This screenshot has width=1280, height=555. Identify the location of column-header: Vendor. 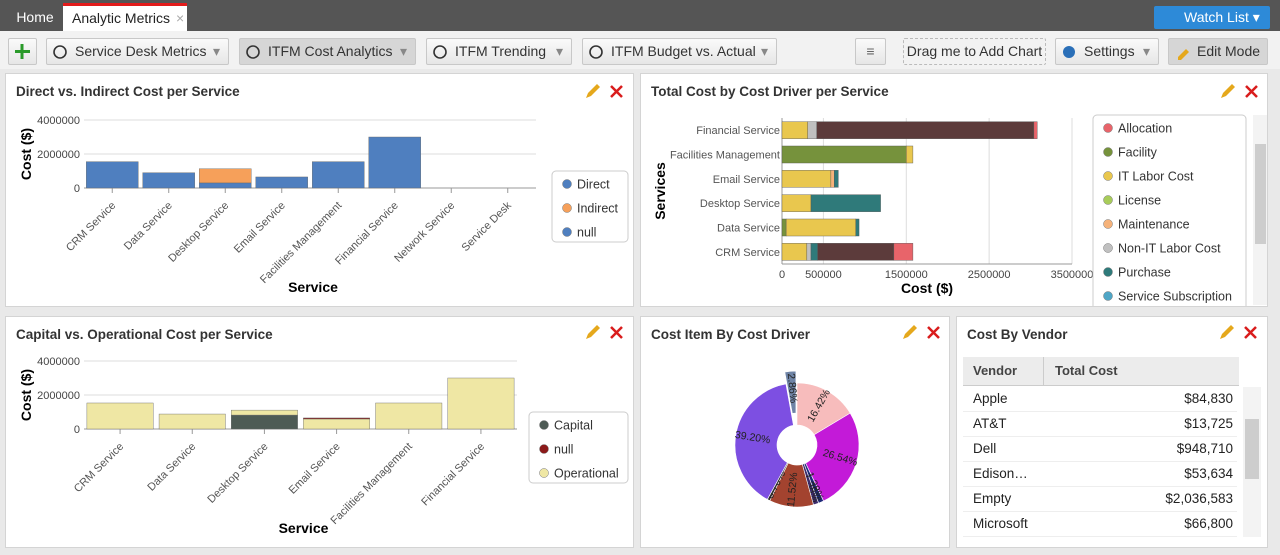
(995, 370).